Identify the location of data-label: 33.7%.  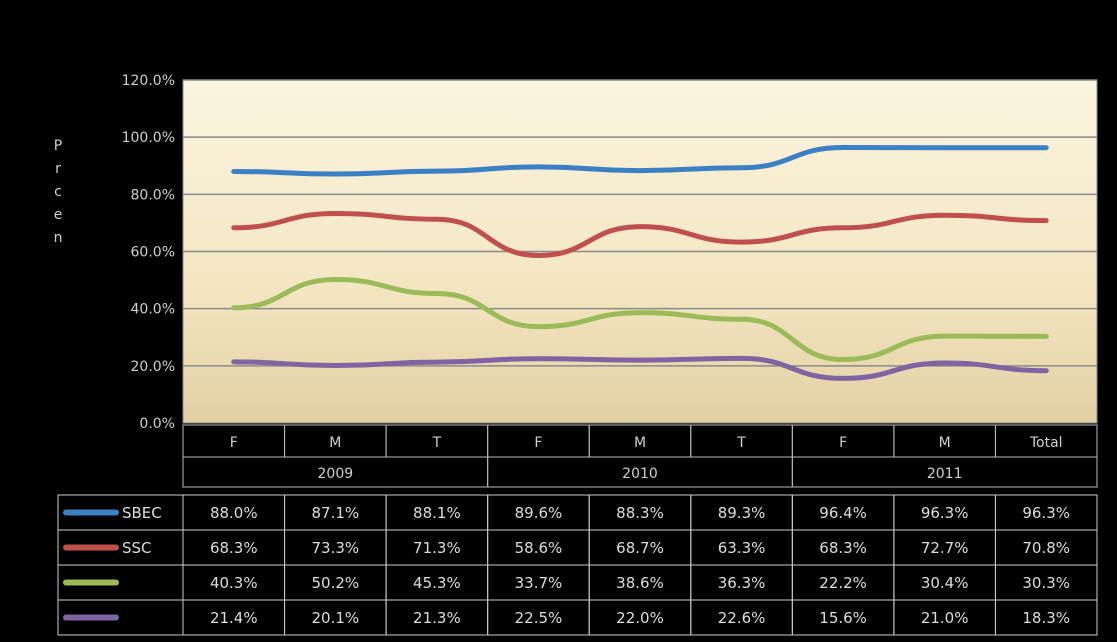
(539, 583).